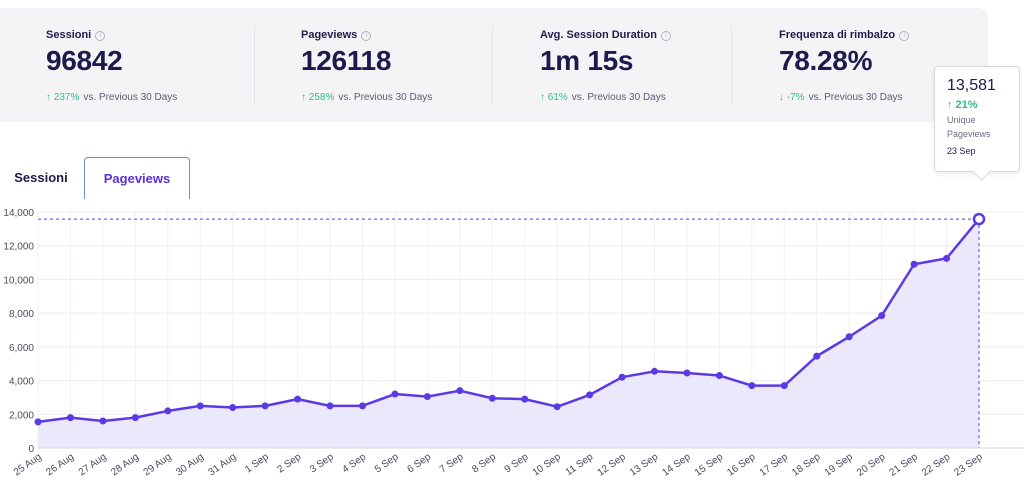 The height and width of the screenshot is (482, 1024). Describe the element at coordinates (18, 247) in the screenshot. I see `y-tick-label: 12,000` at that location.